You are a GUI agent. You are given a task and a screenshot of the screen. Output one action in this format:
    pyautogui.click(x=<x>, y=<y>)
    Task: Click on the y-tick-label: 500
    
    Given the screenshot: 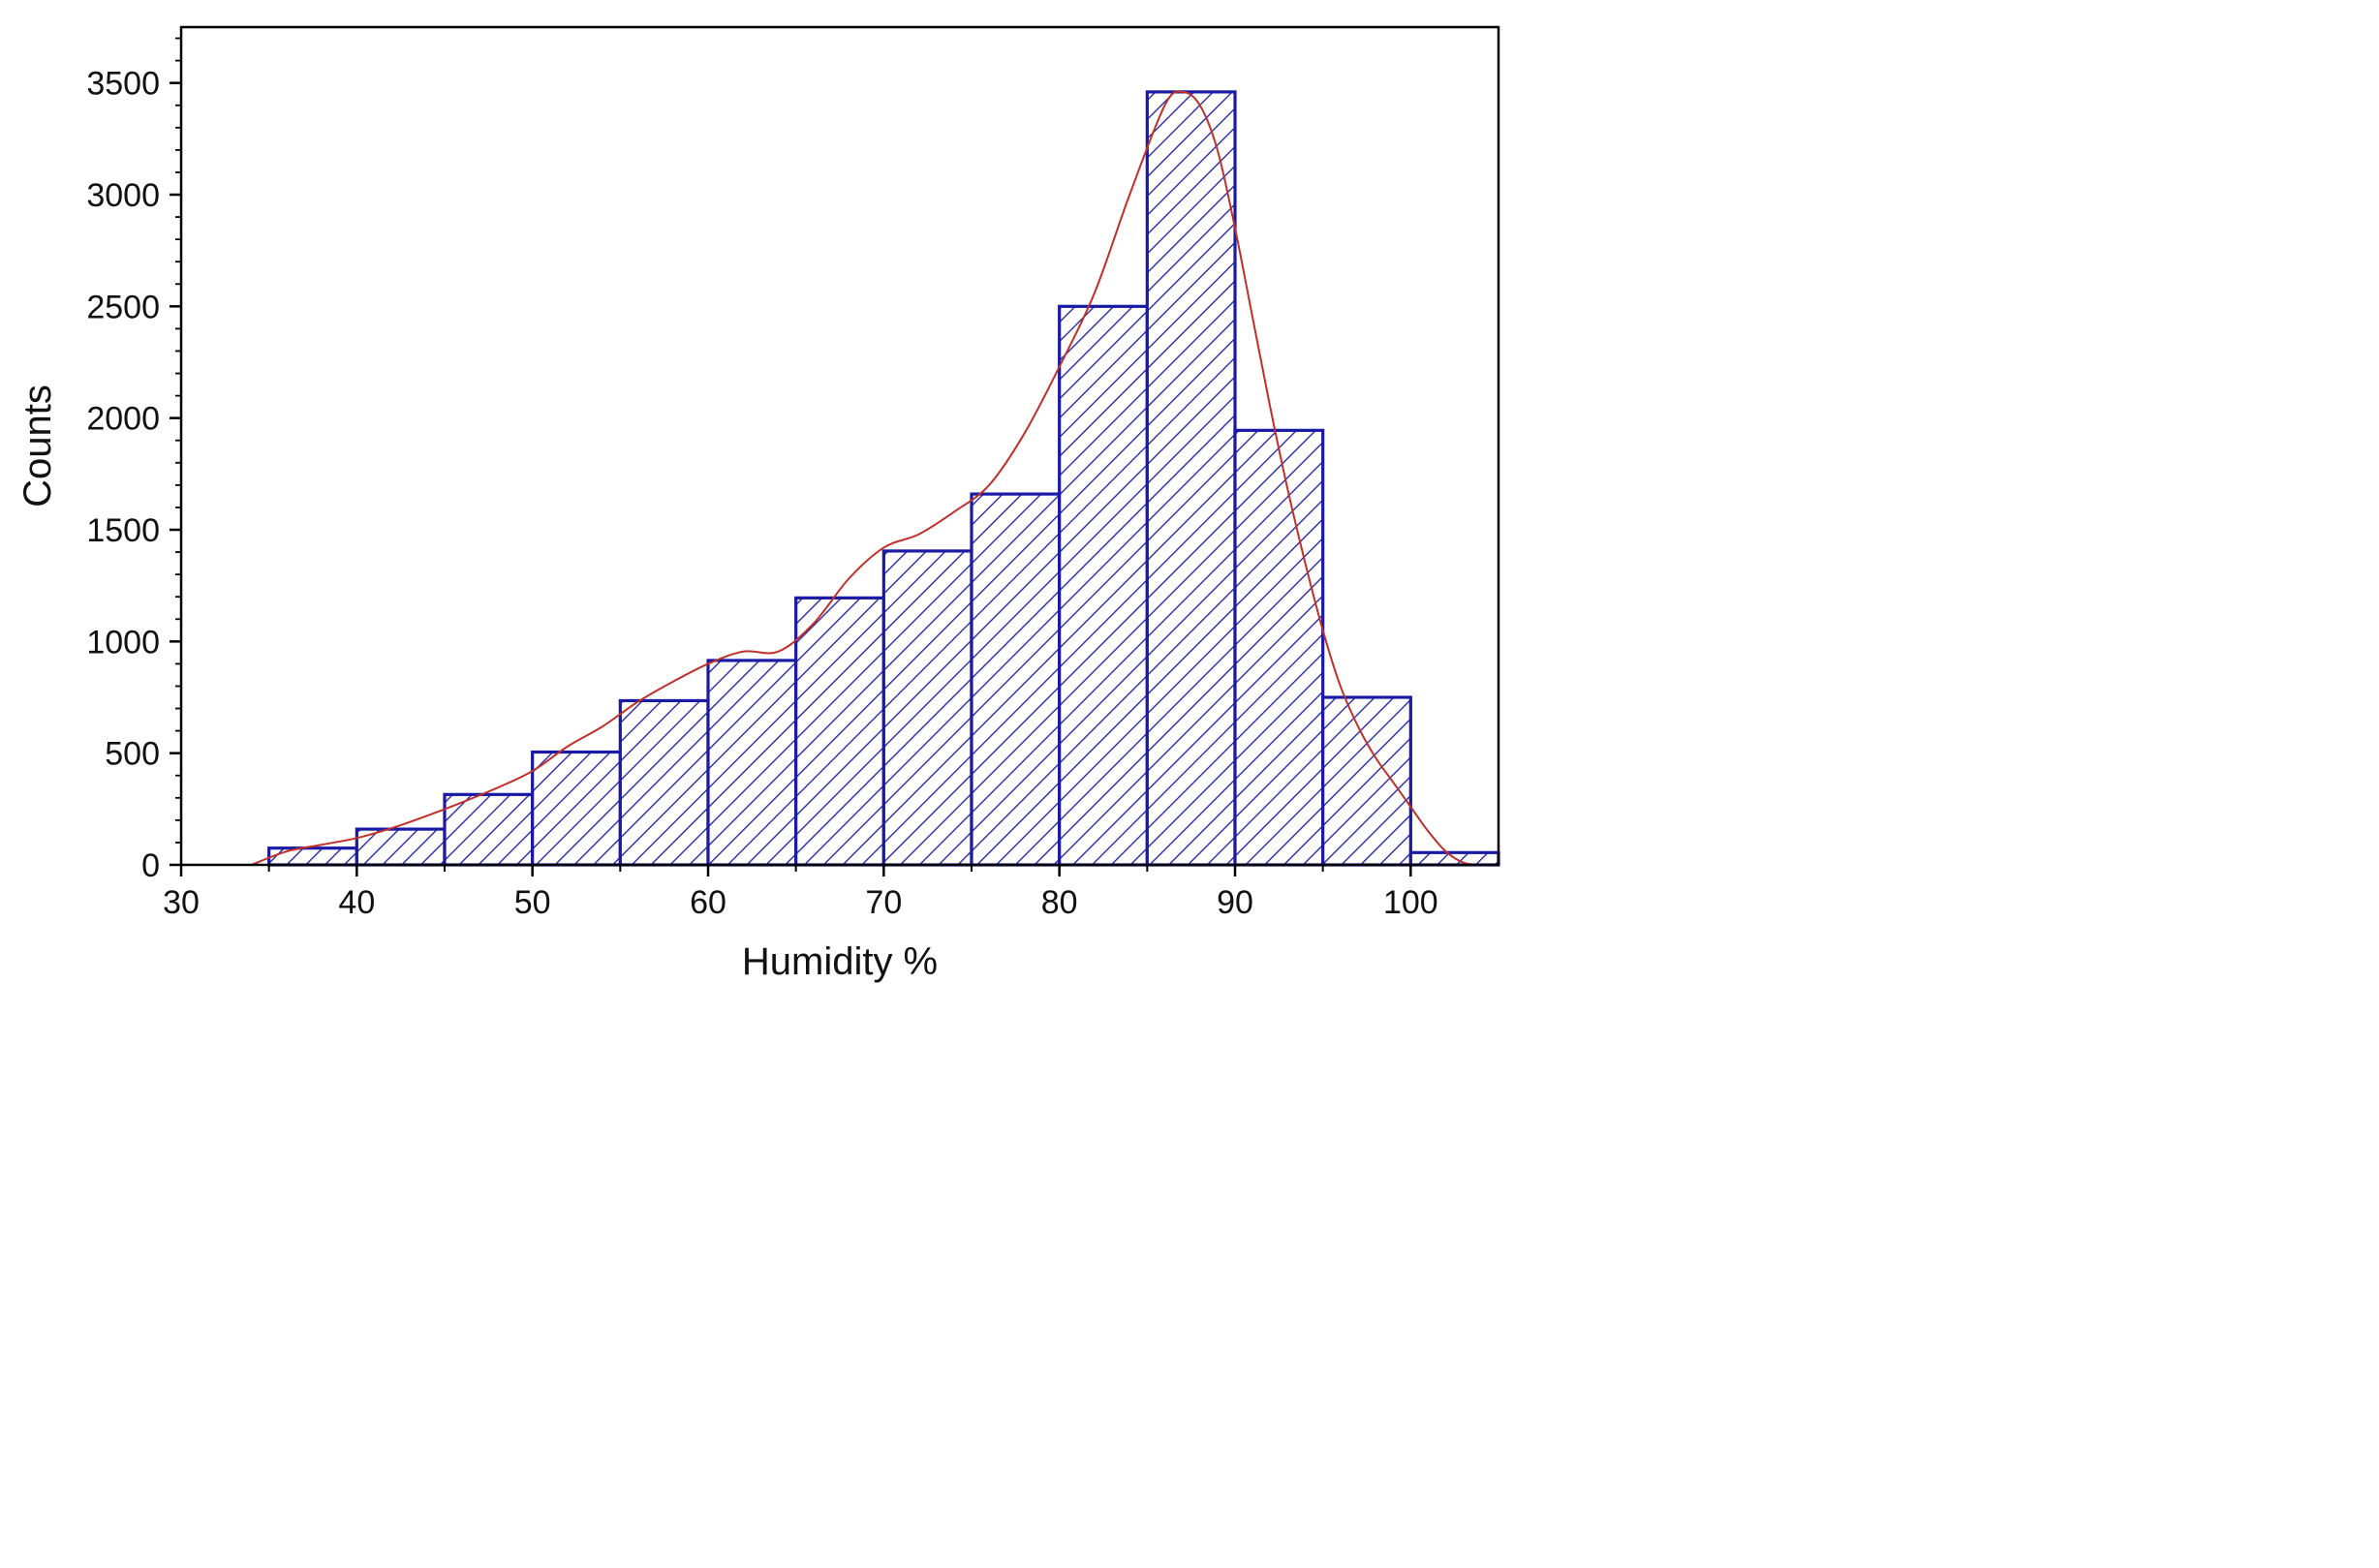 What is the action you would take?
    pyautogui.click(x=132, y=754)
    